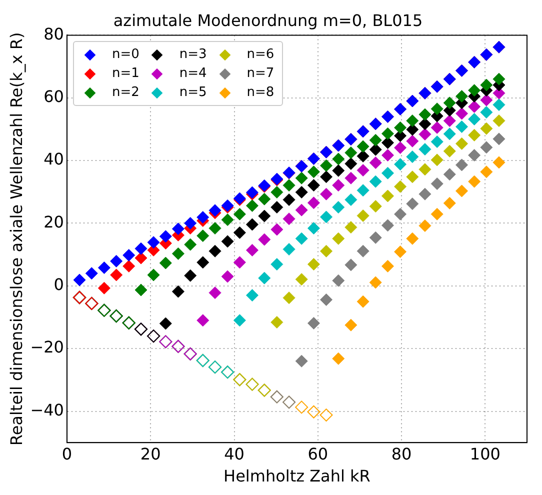  What do you see at coordinates (126, 74) in the screenshot?
I see `legend-label: n=1` at bounding box center [126, 74].